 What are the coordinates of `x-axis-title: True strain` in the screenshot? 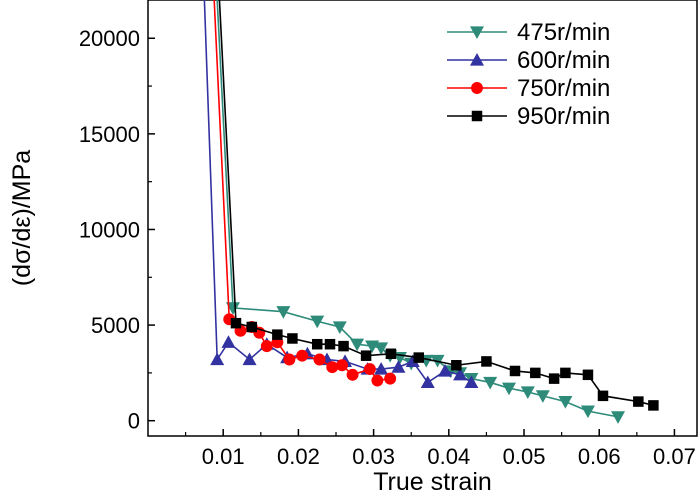 It's located at (432, 482).